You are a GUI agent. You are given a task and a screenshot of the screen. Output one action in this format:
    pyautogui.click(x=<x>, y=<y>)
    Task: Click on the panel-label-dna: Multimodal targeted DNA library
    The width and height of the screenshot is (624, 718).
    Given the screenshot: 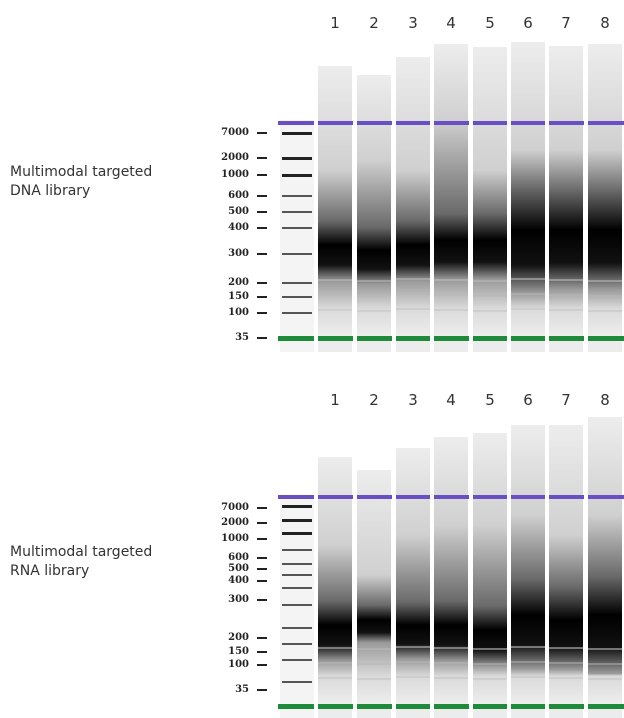 What is the action you would take?
    pyautogui.click(x=81, y=182)
    